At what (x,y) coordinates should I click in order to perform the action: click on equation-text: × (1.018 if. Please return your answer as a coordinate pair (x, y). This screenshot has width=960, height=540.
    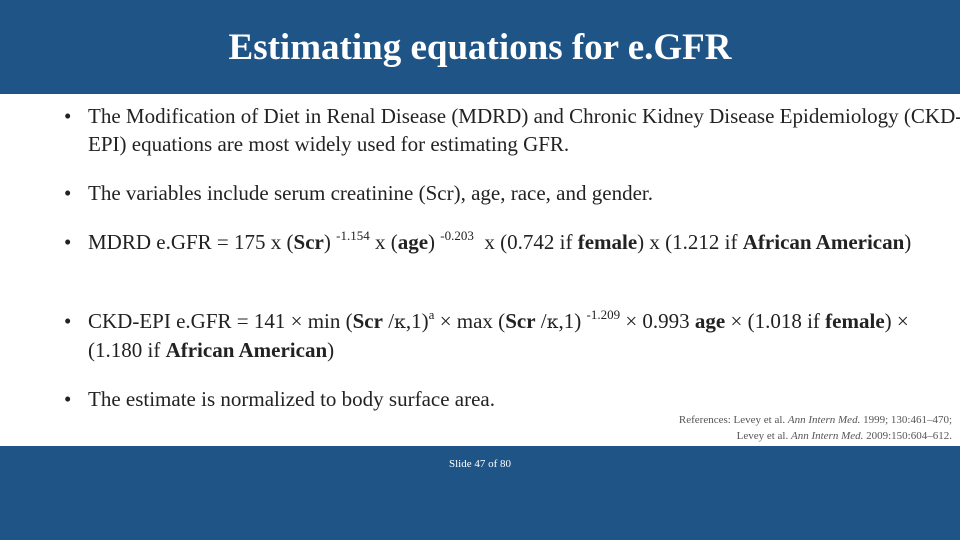
    Looking at the image, I should click on (775, 321).